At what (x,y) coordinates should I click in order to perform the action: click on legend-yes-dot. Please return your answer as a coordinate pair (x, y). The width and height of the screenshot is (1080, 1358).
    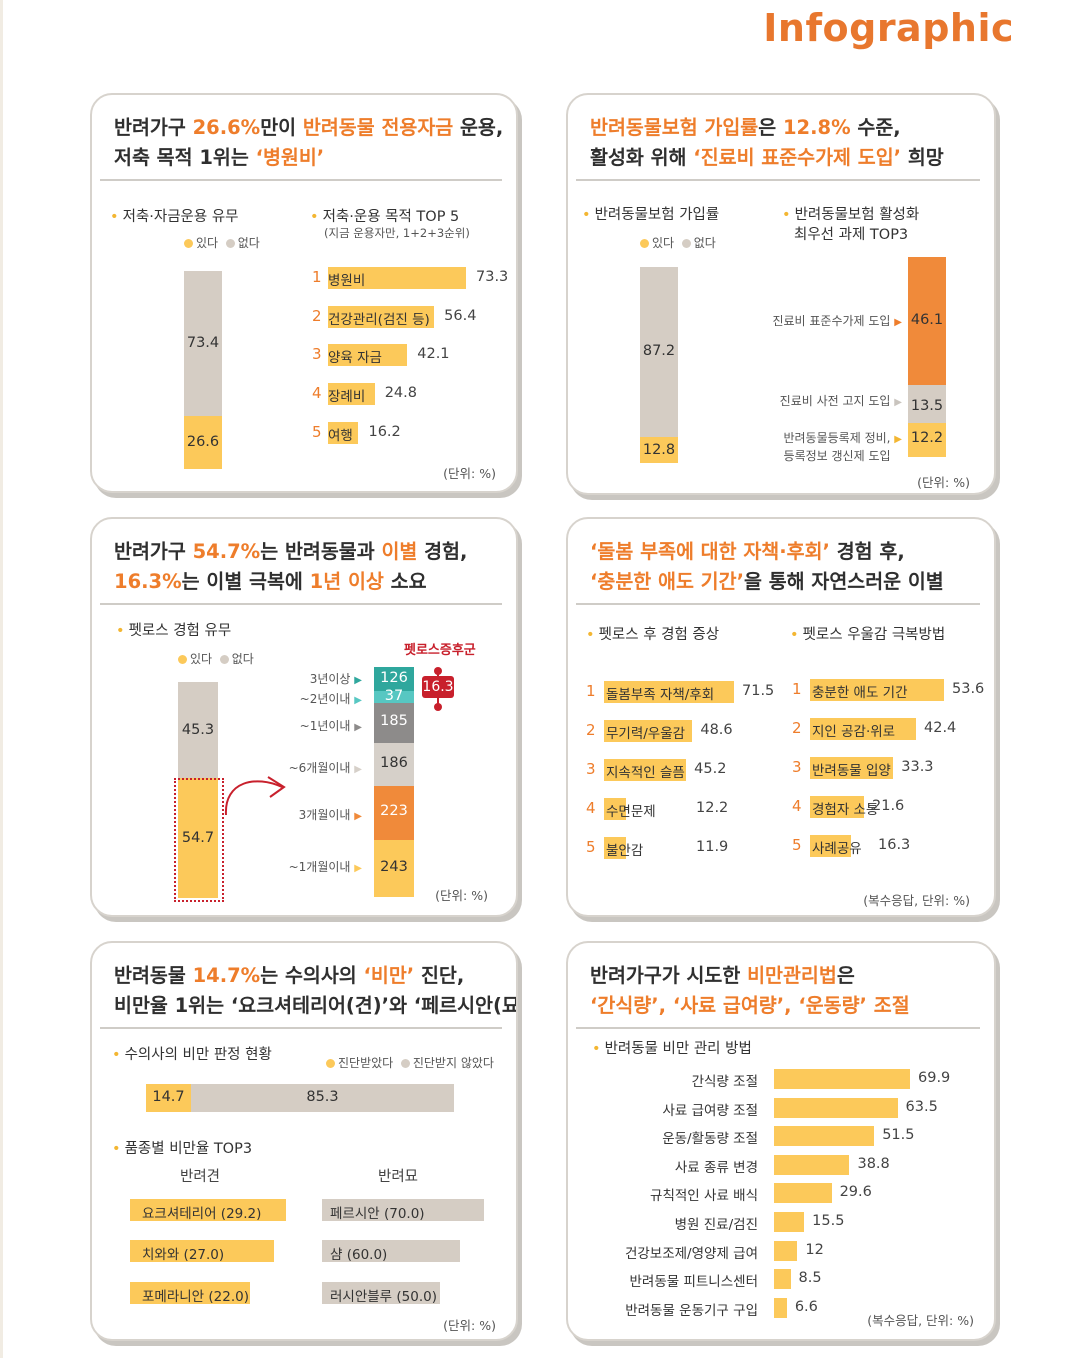
    Looking at the image, I should click on (330, 1063).